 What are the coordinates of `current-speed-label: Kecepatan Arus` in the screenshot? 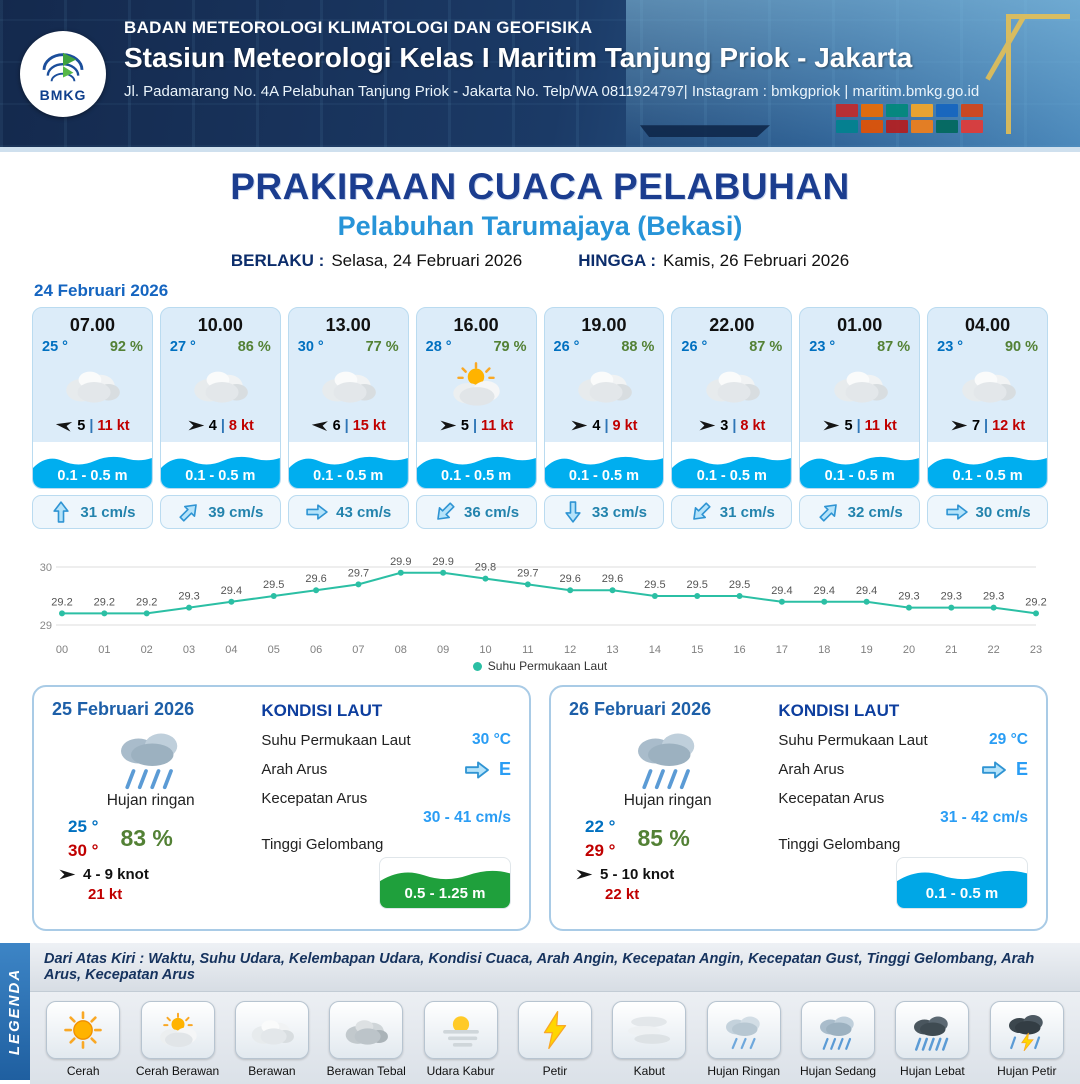 It's located at (831, 798).